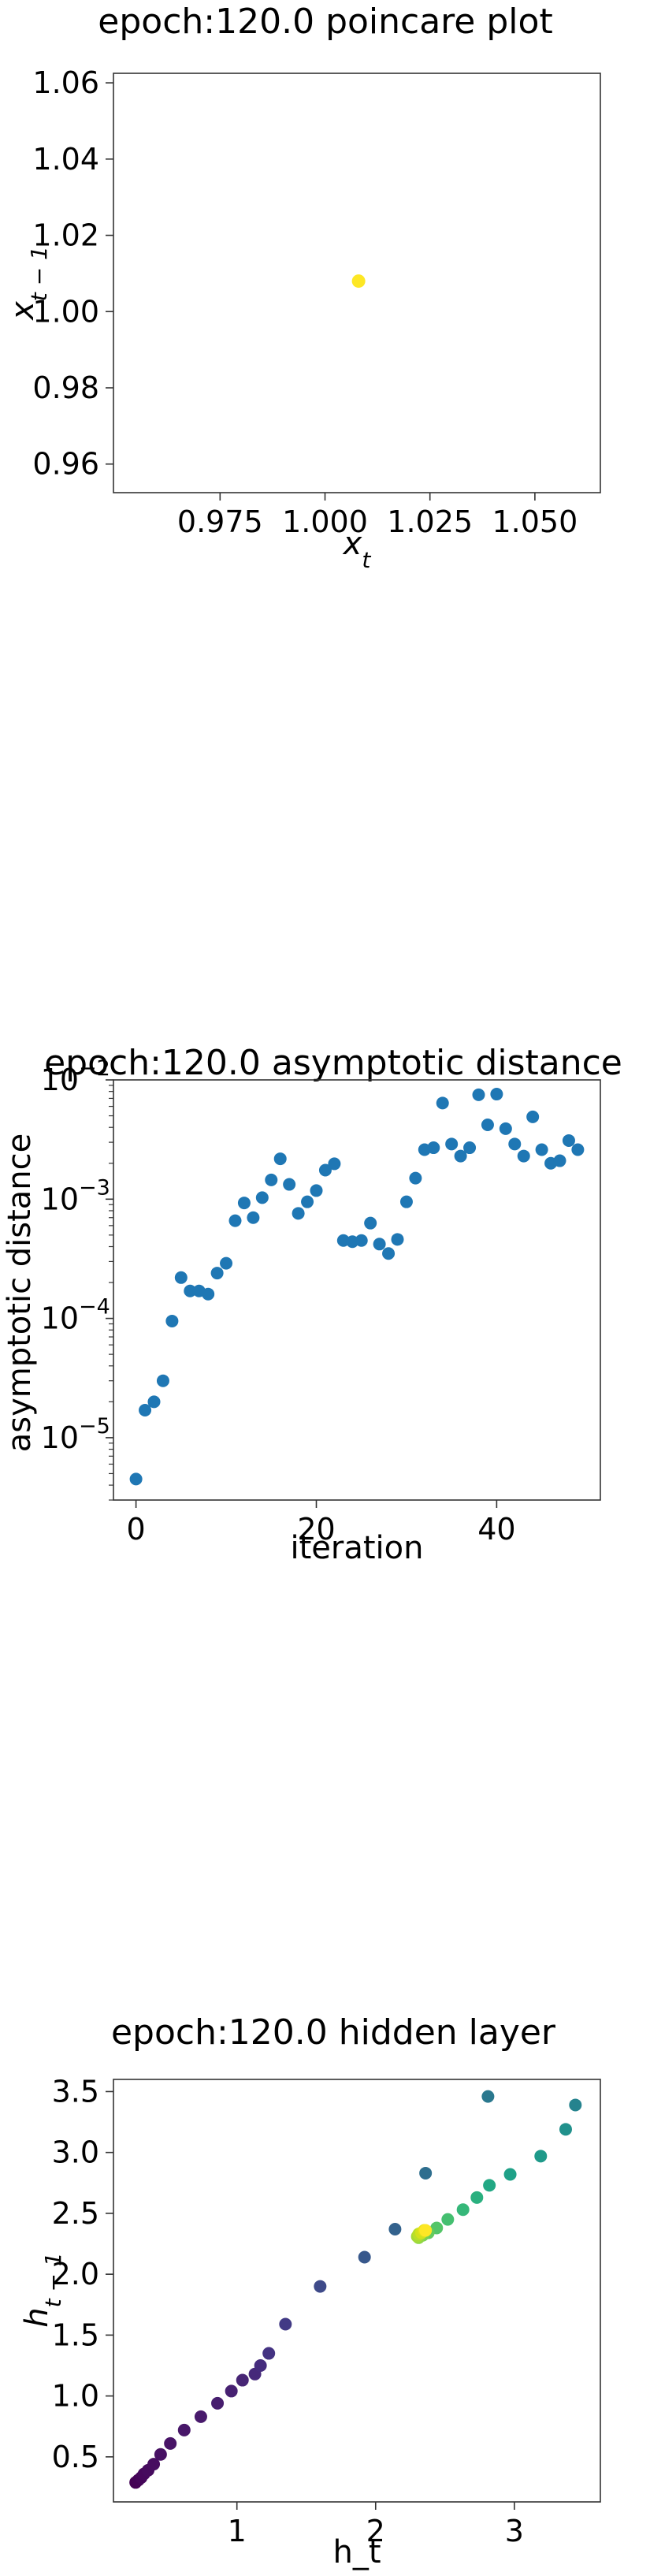 Image resolution: width=650 pixels, height=2576 pixels. What do you see at coordinates (65, 387) in the screenshot?
I see `y-tick-label: 0.98` at bounding box center [65, 387].